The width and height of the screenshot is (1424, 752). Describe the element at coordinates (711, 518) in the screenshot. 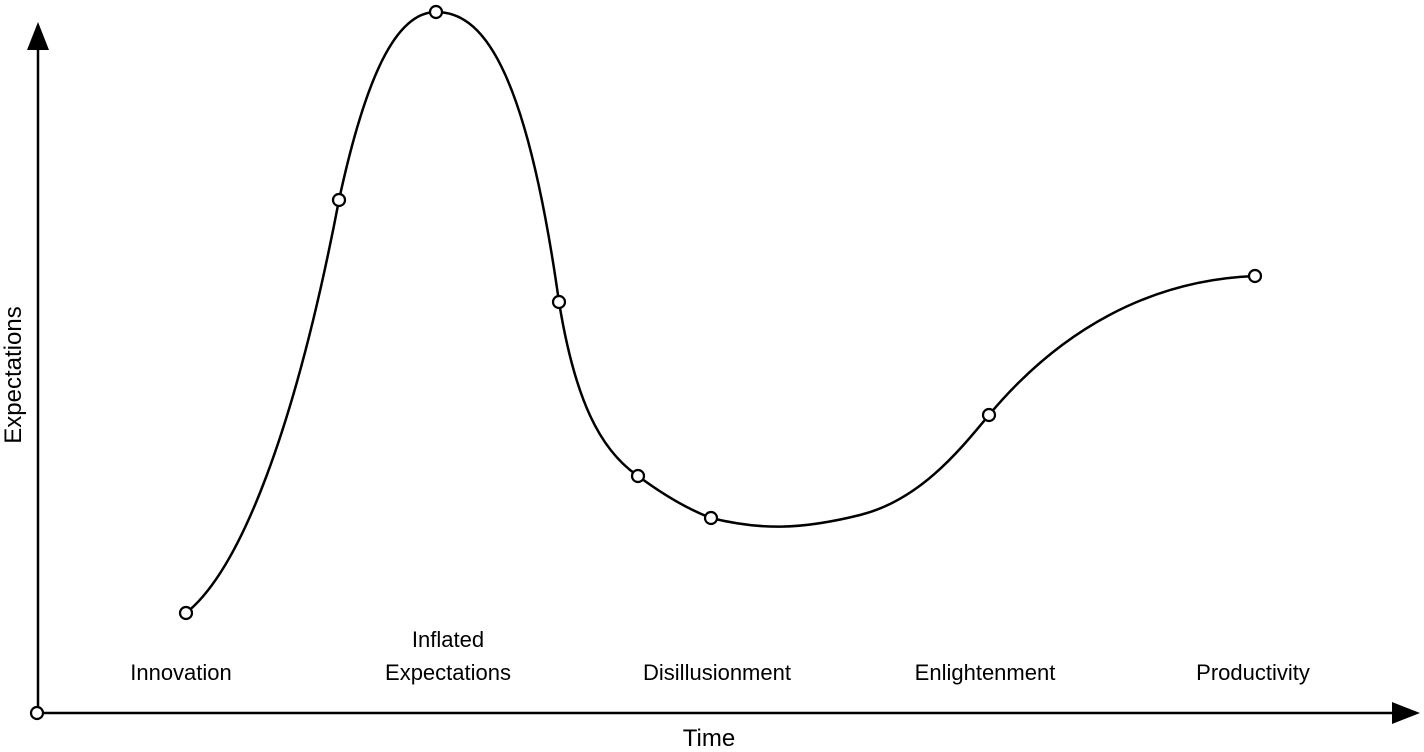

I see `trough-marker` at that location.